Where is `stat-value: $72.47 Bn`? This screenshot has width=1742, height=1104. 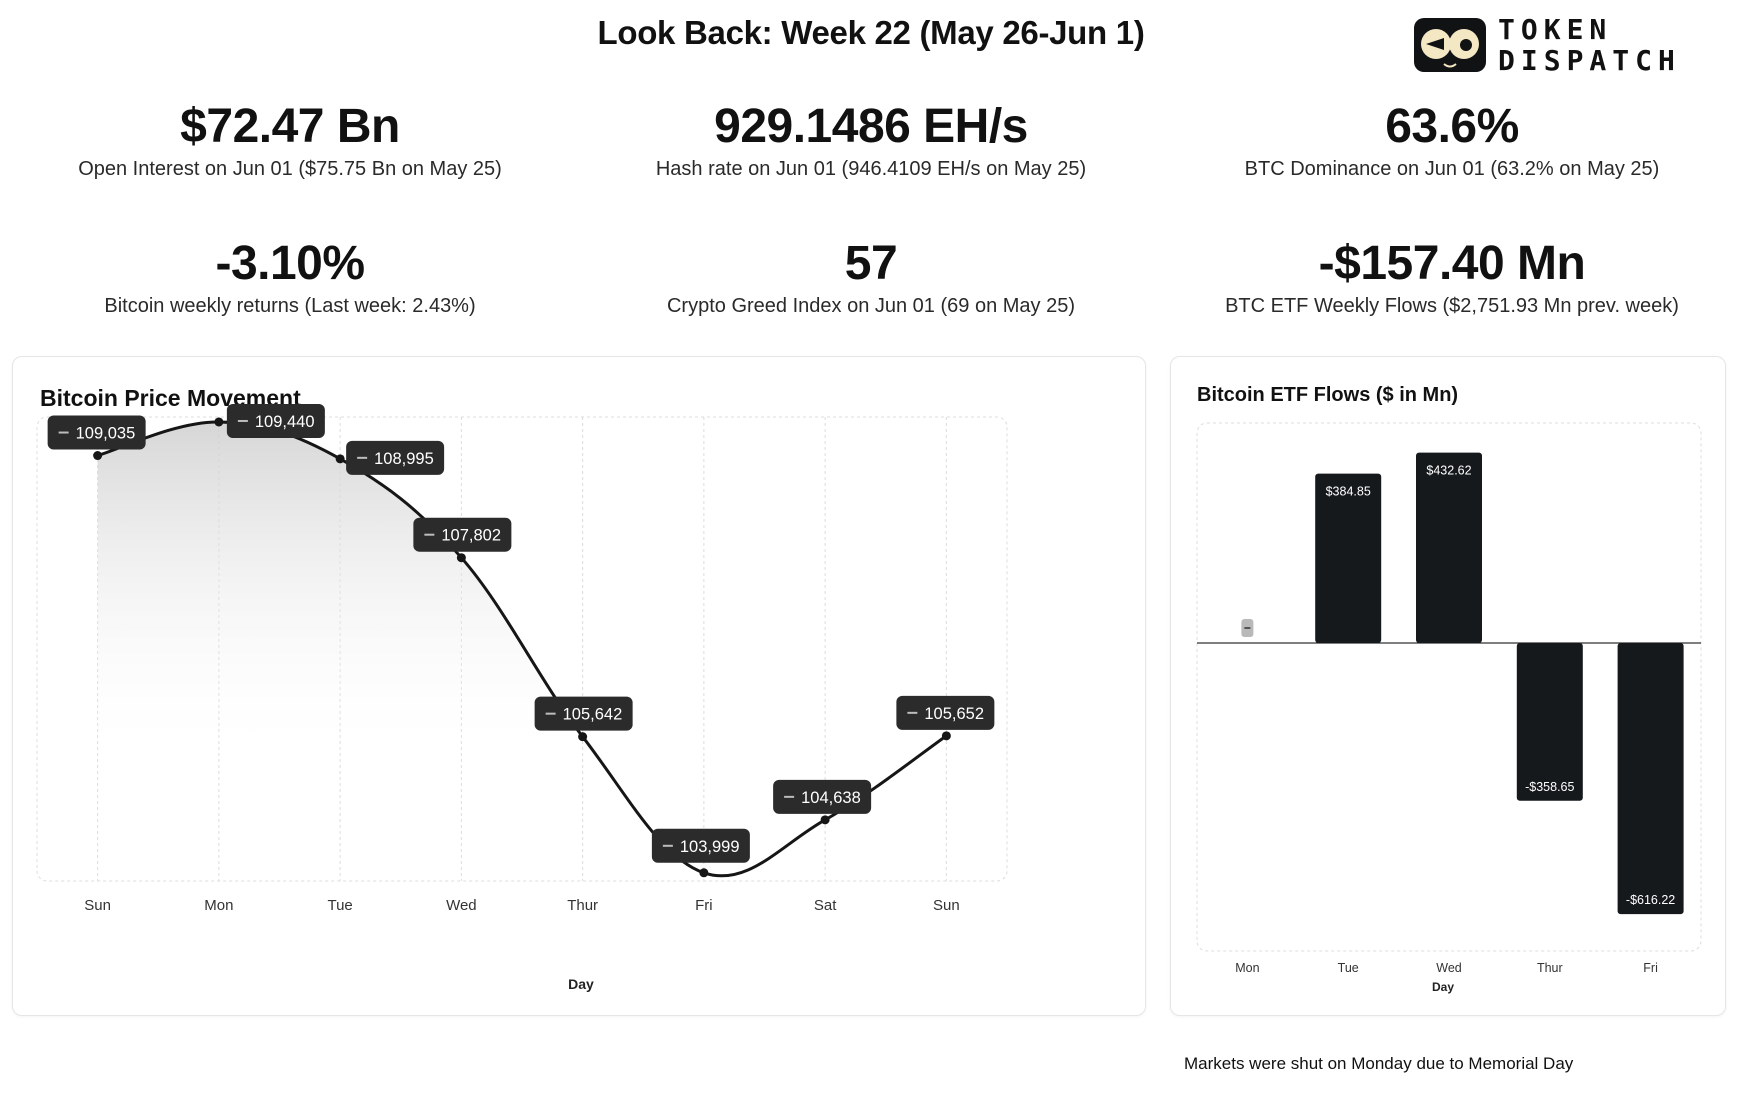
stat-value: $72.47 Bn is located at coordinates (290, 126).